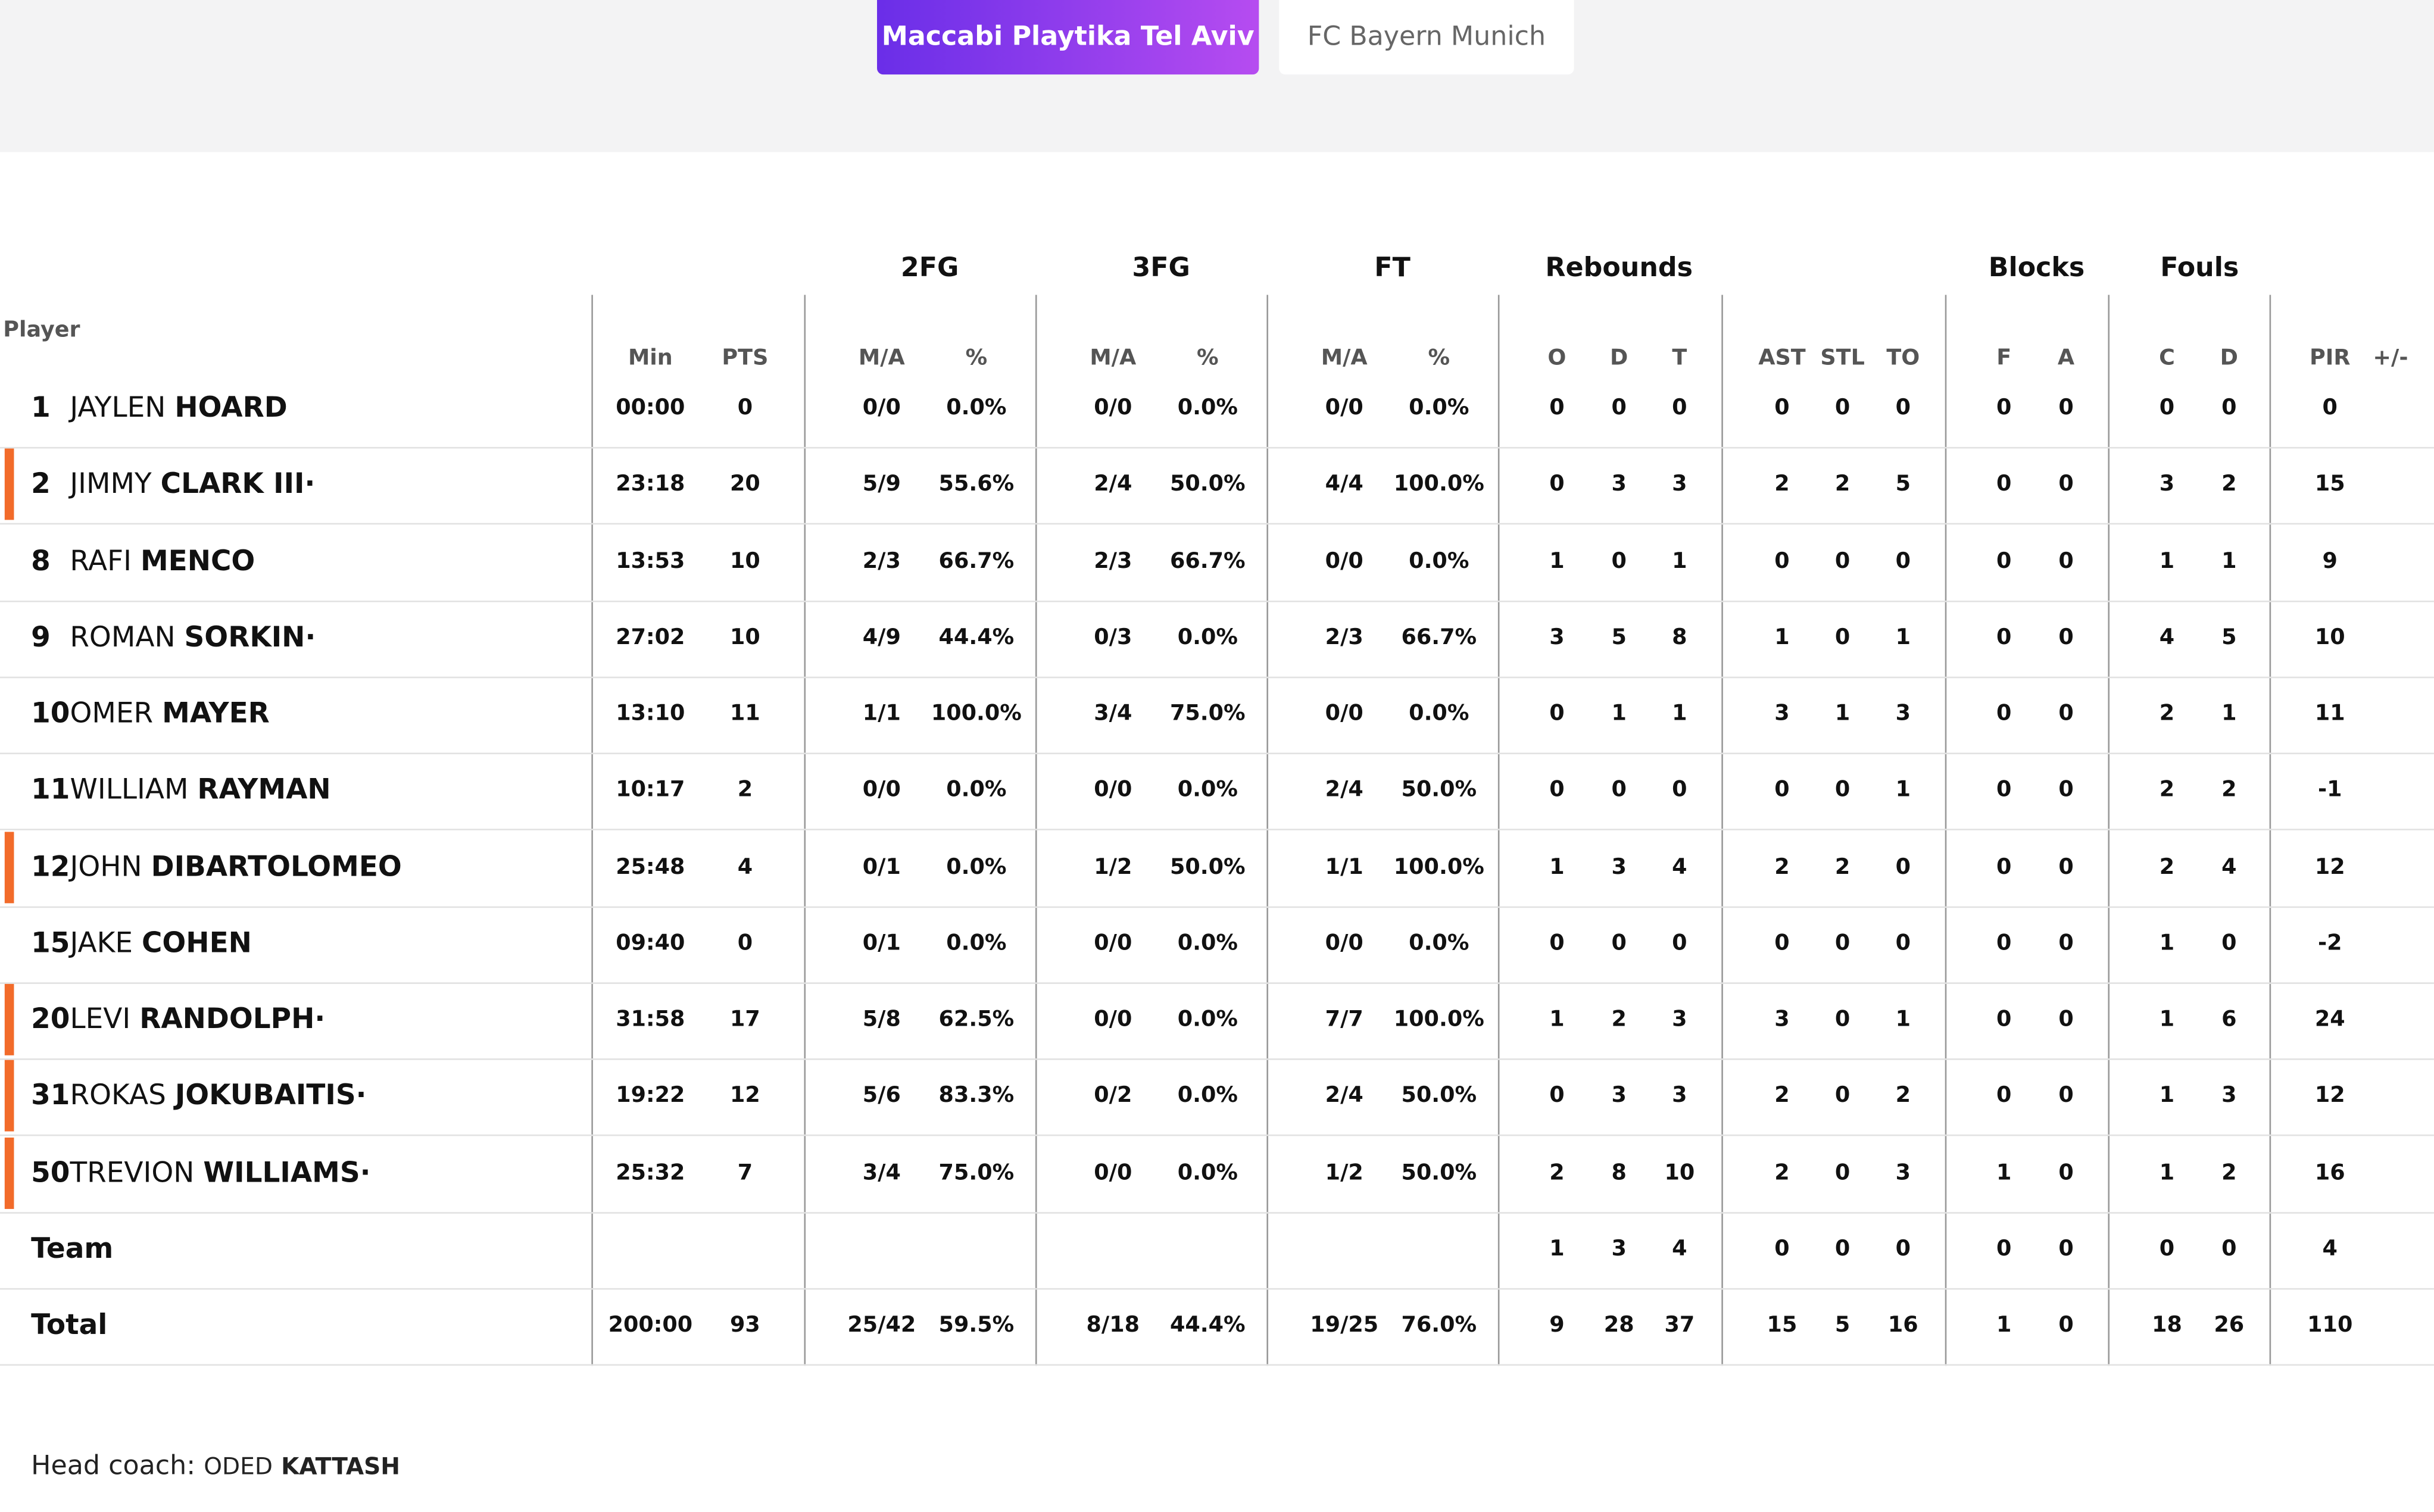 This screenshot has height=1512, width=2434. I want to click on first-name: TREVION, so click(132, 1172).